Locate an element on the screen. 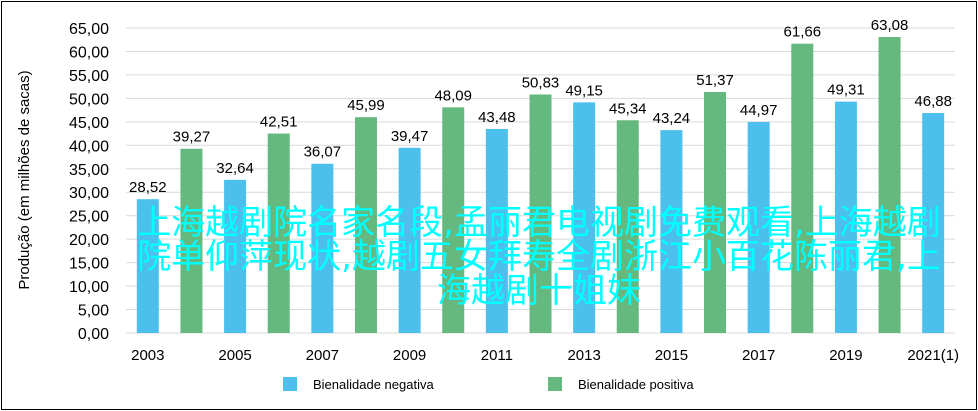 The height and width of the screenshot is (411, 978). bar-2007 is located at coordinates (322, 248).